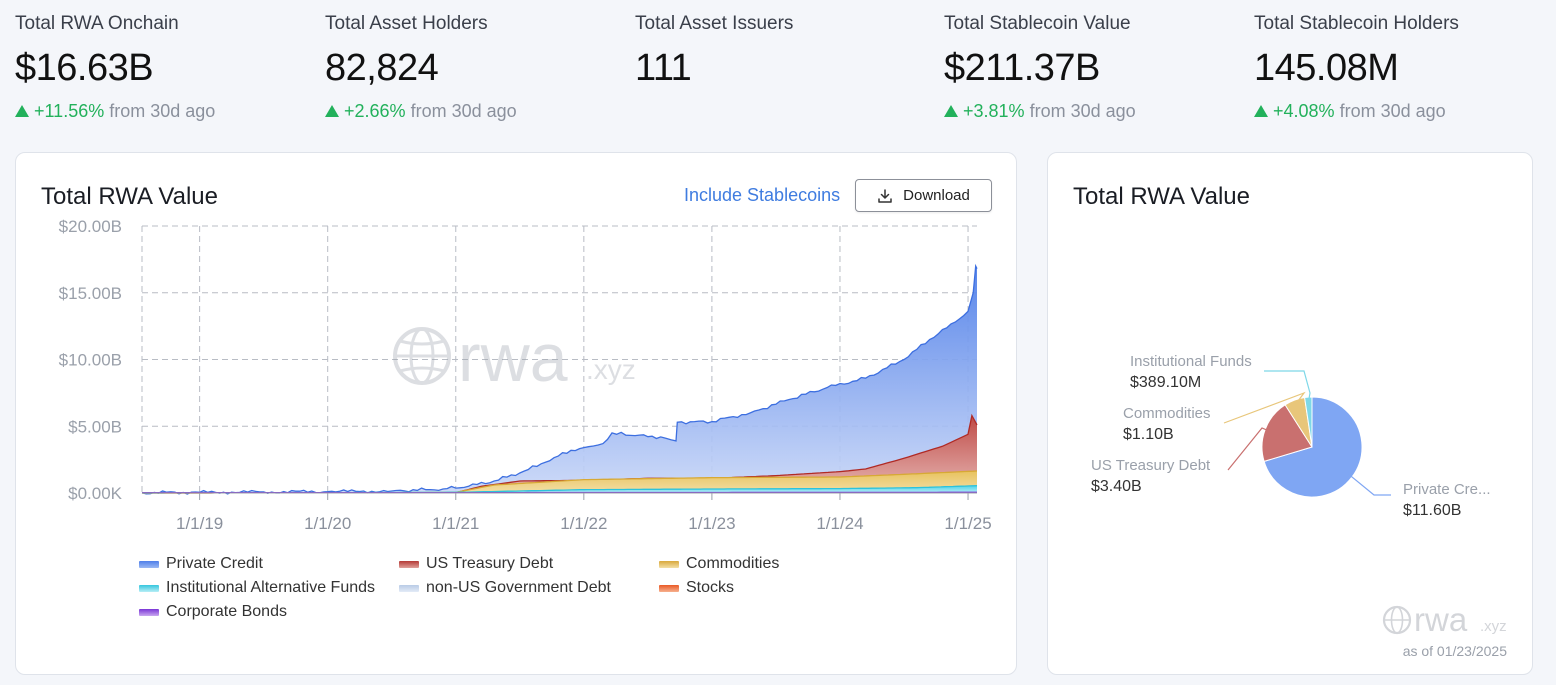  Describe the element at coordinates (129, 196) in the screenshot. I see `chart-title: Total RWA Value` at that location.